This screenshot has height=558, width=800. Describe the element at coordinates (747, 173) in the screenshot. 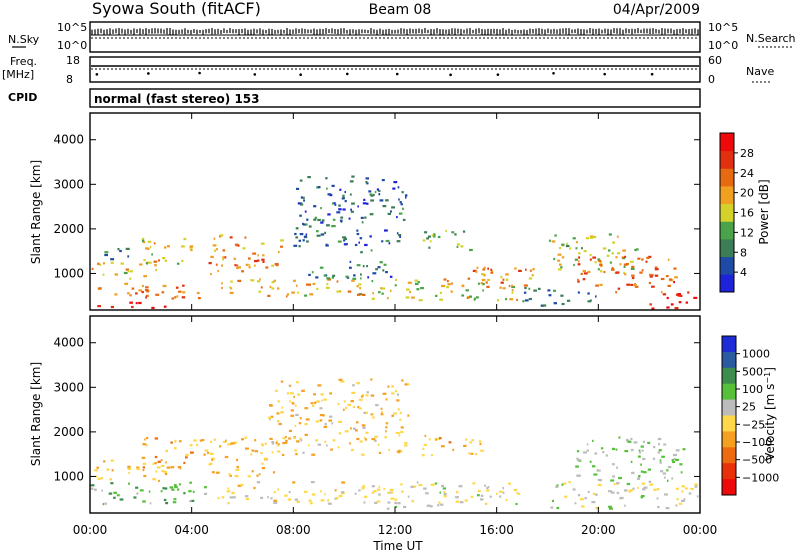

I see `colorbar-tick-label: 24` at that location.